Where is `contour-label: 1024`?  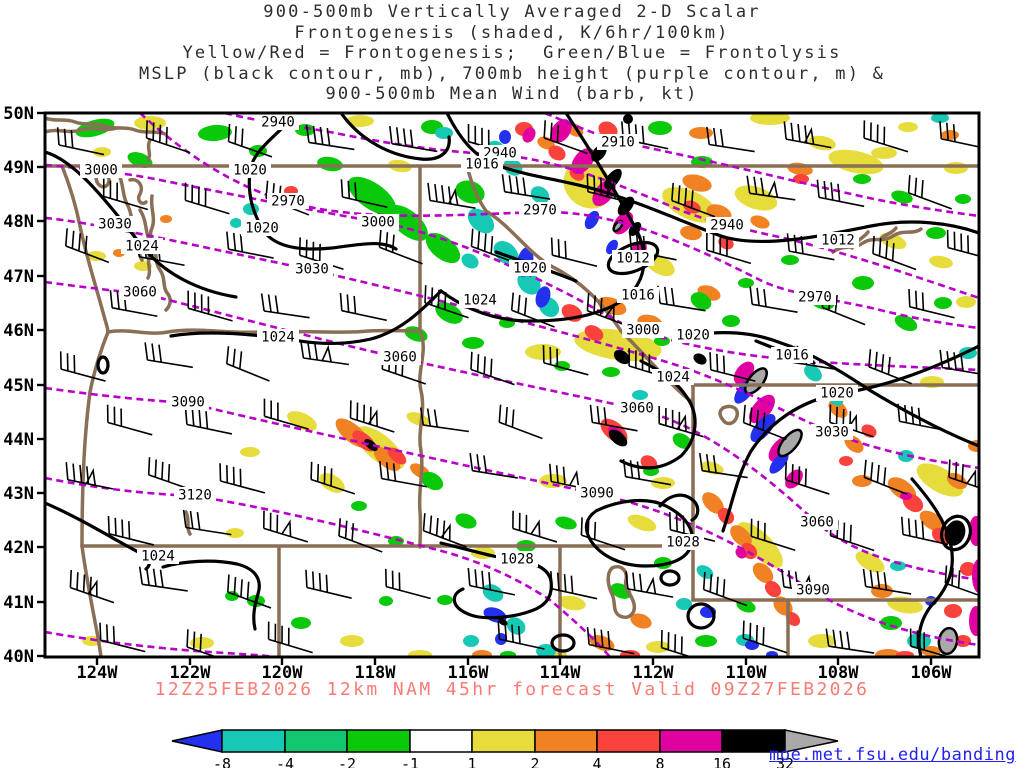
contour-label: 1024 is located at coordinates (480, 300).